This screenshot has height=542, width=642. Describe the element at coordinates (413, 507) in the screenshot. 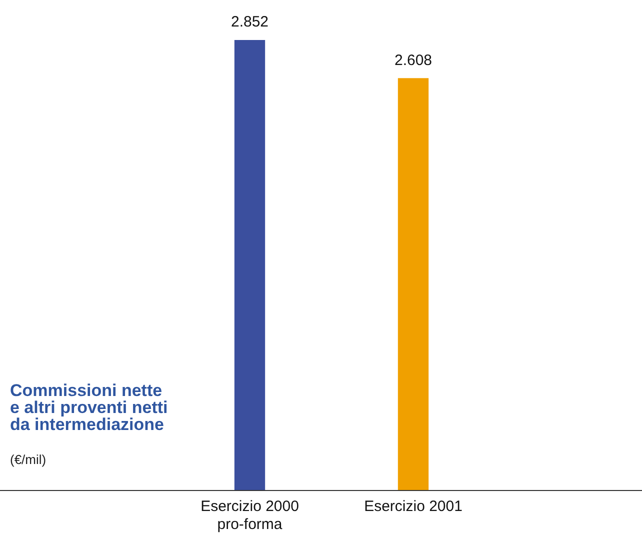

I see `x-tick-label: Esercizio 2001` at that location.